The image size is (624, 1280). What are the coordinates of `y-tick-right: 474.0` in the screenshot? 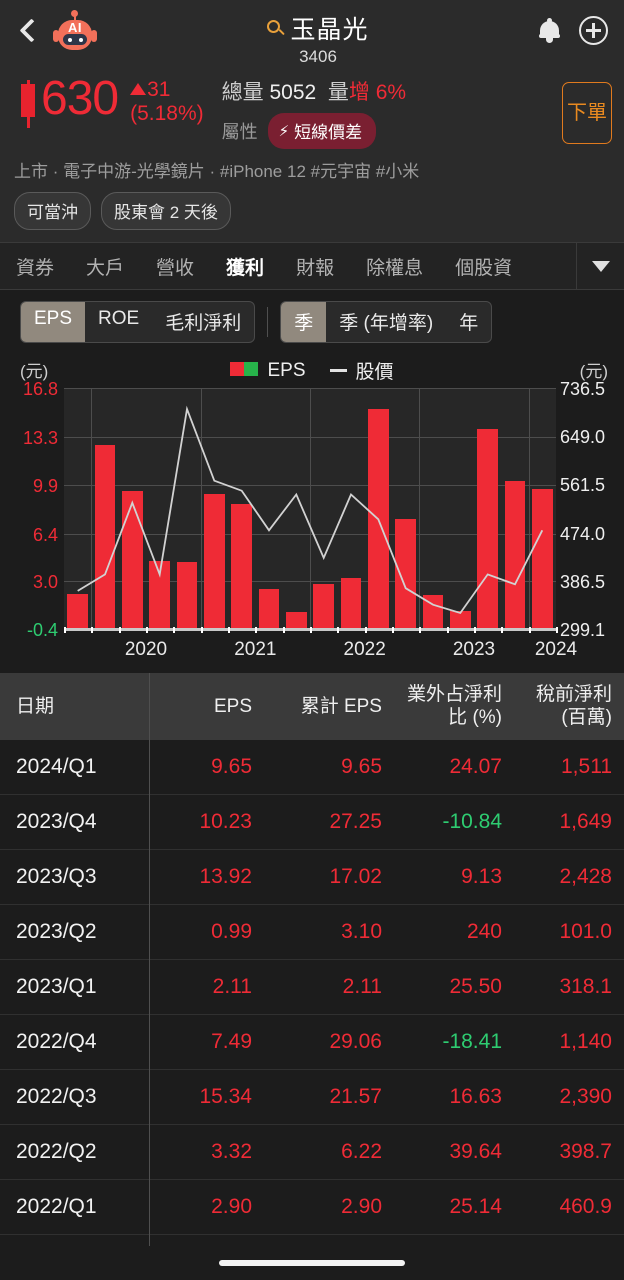 It's located at (583, 533).